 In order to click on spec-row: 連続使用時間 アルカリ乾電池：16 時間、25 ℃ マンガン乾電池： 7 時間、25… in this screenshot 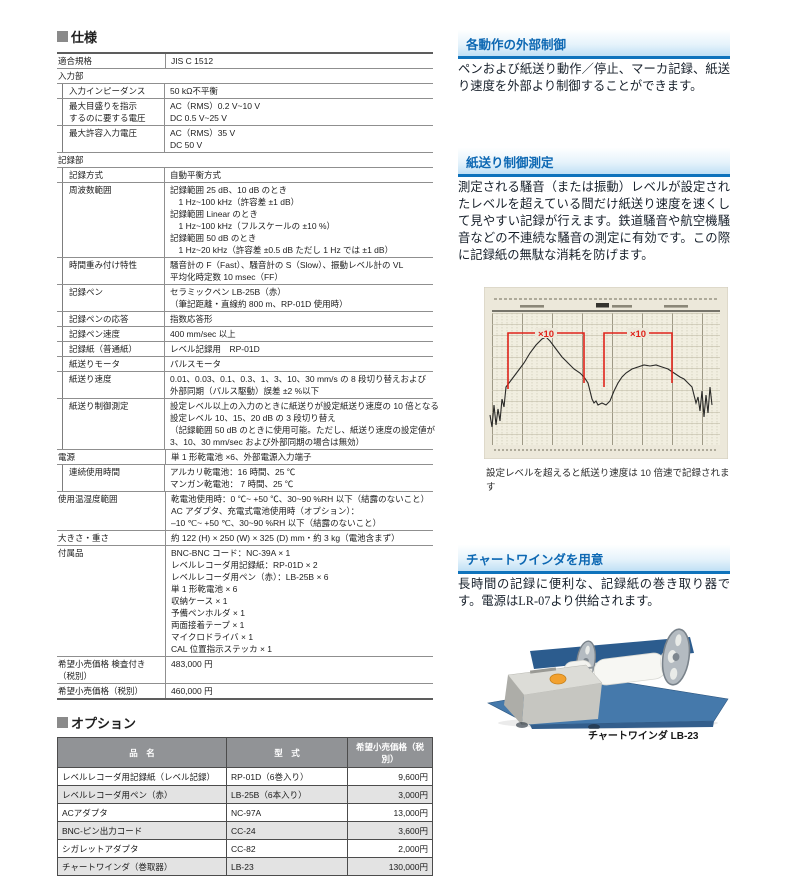, I will do `click(245, 477)`.